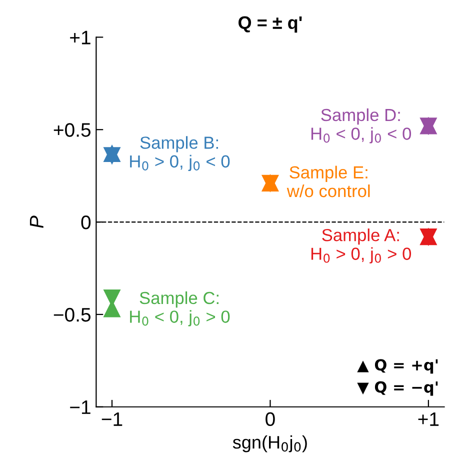 Image resolution: width=458 pixels, height=465 pixels. I want to click on annotation: Sample B: H$_{0}$ > 0, j$_{0}$ < 0, so click(180, 154).